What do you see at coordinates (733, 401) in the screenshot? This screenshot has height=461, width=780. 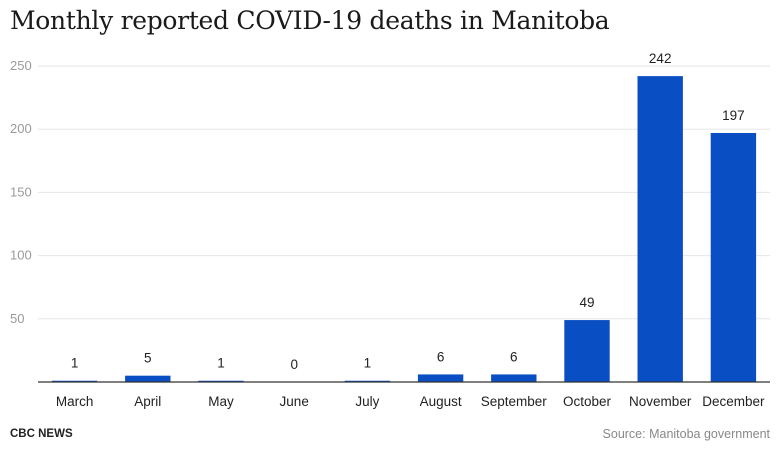 I see `x-tick-label-december: December` at bounding box center [733, 401].